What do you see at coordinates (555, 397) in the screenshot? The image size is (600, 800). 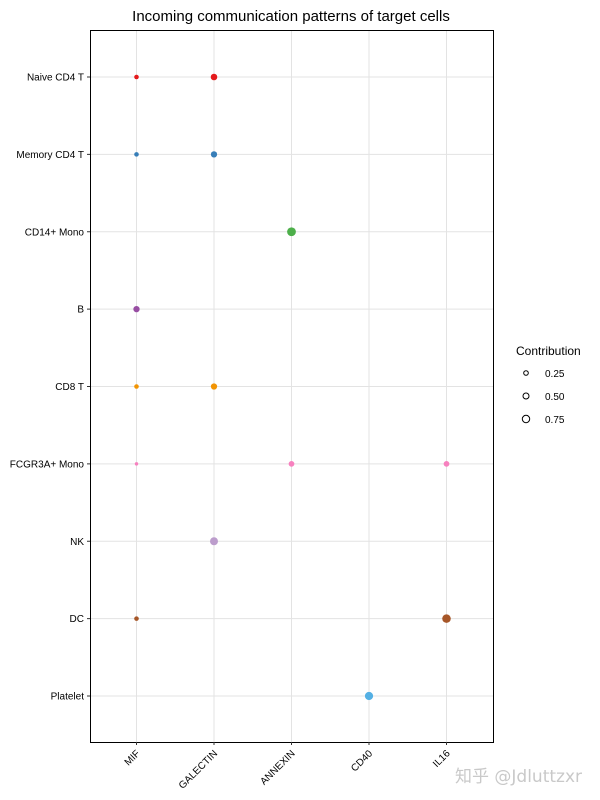 I see `legend-label: 0.50` at bounding box center [555, 397].